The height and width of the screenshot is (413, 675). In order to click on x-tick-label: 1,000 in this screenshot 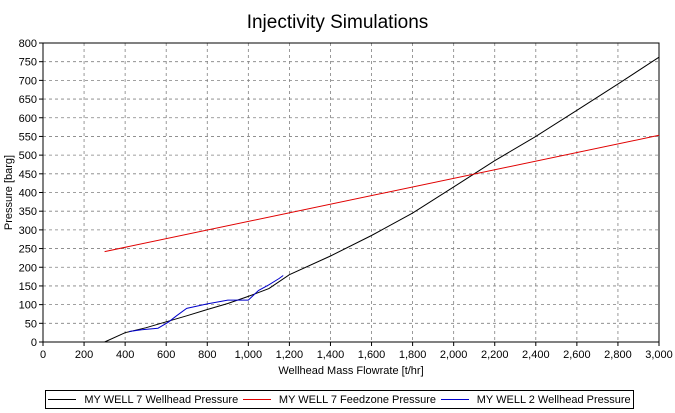, I will do `click(249, 355)`.